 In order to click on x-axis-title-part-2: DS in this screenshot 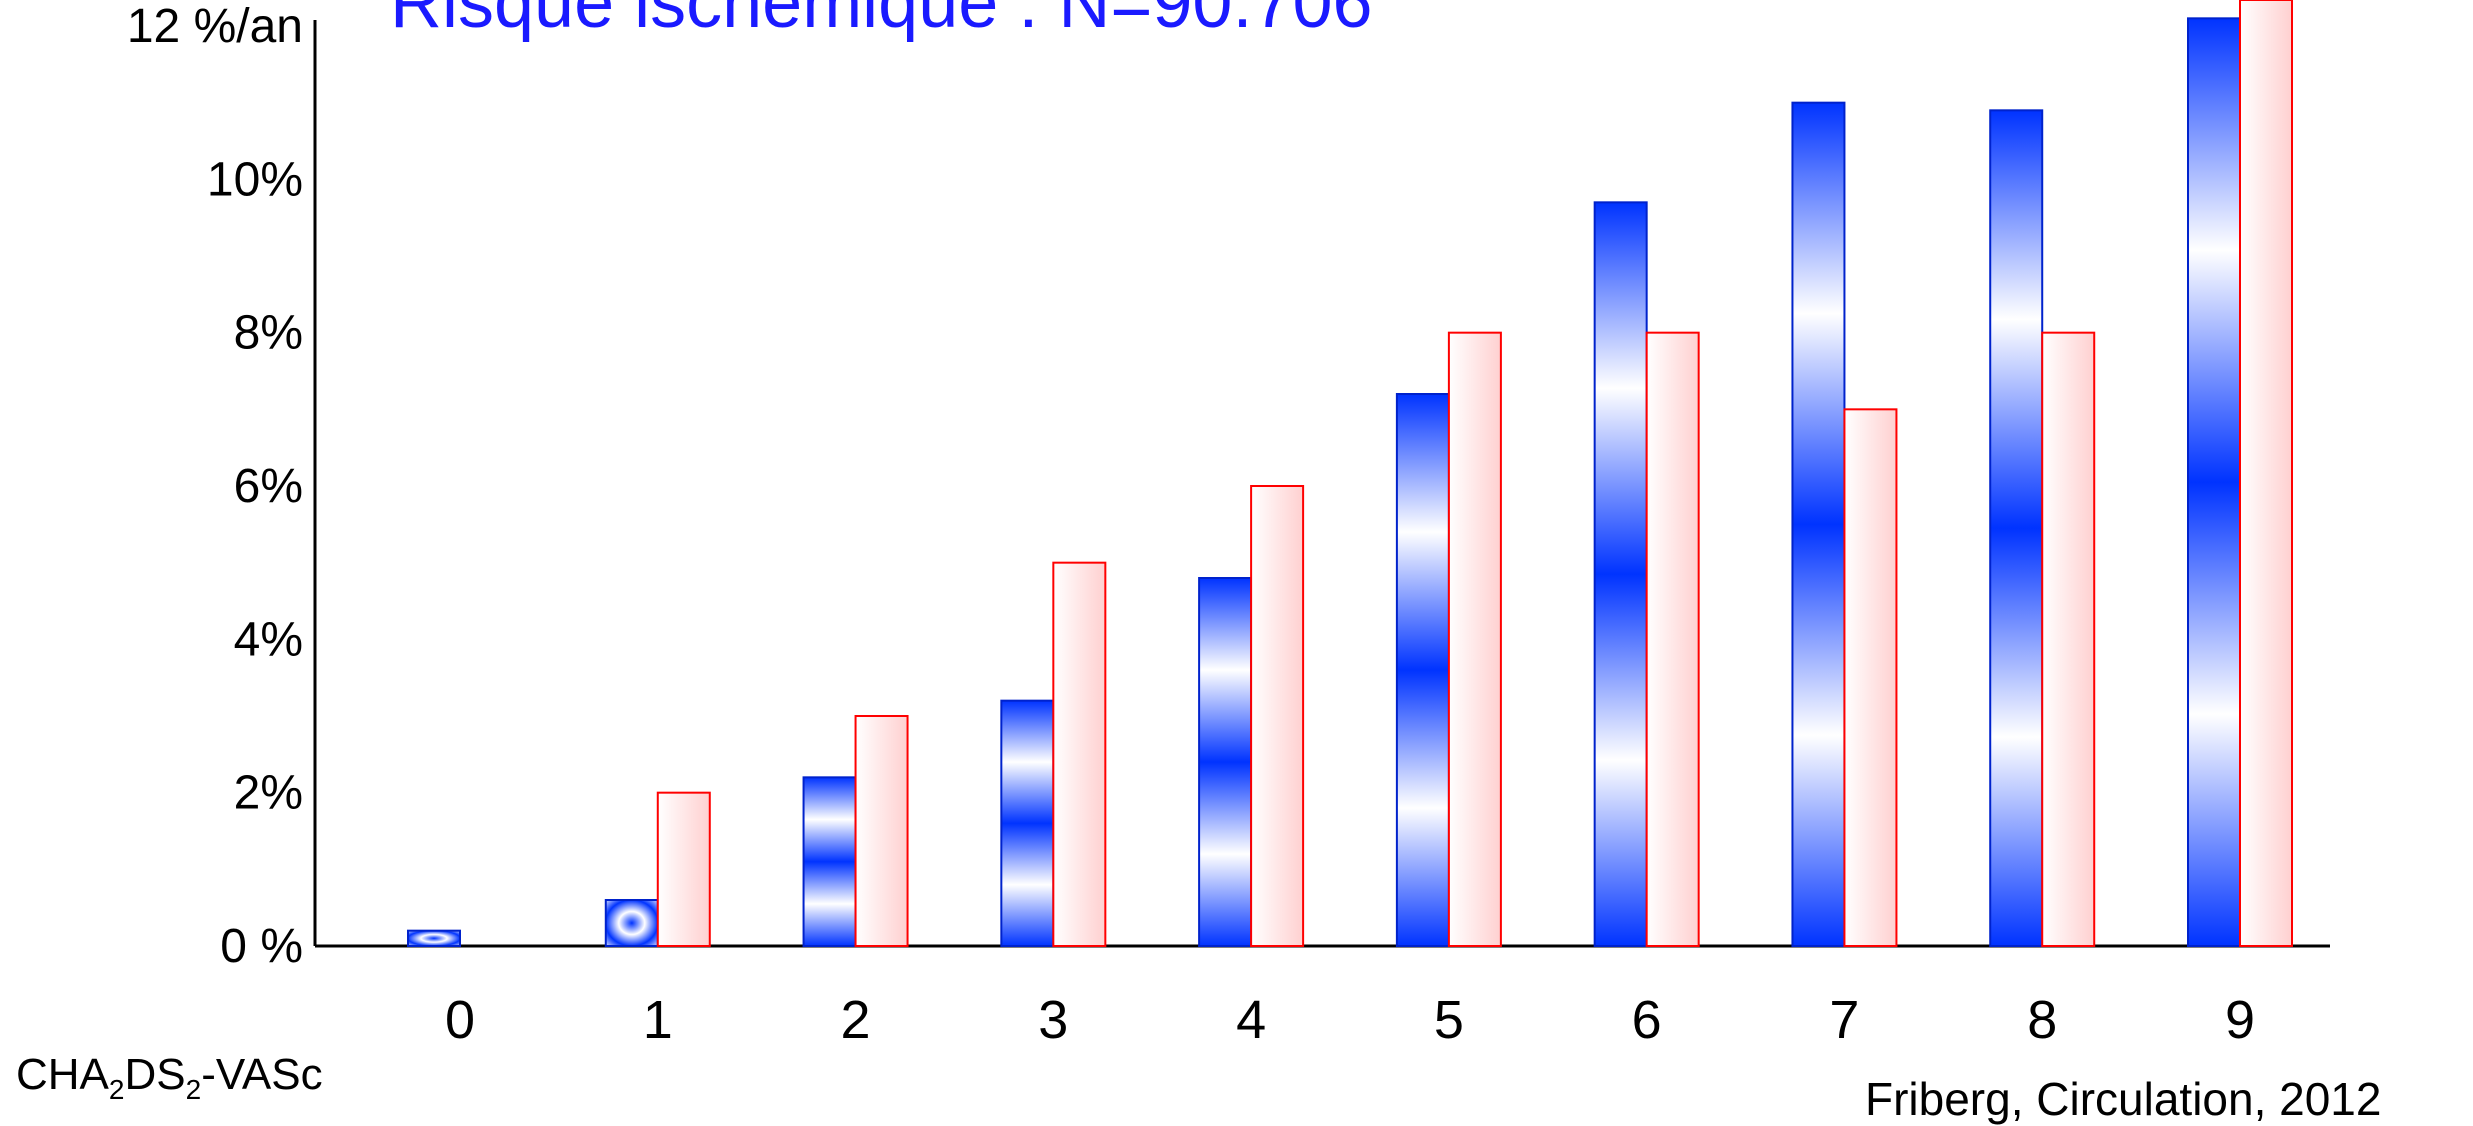, I will do `click(155, 1074)`.